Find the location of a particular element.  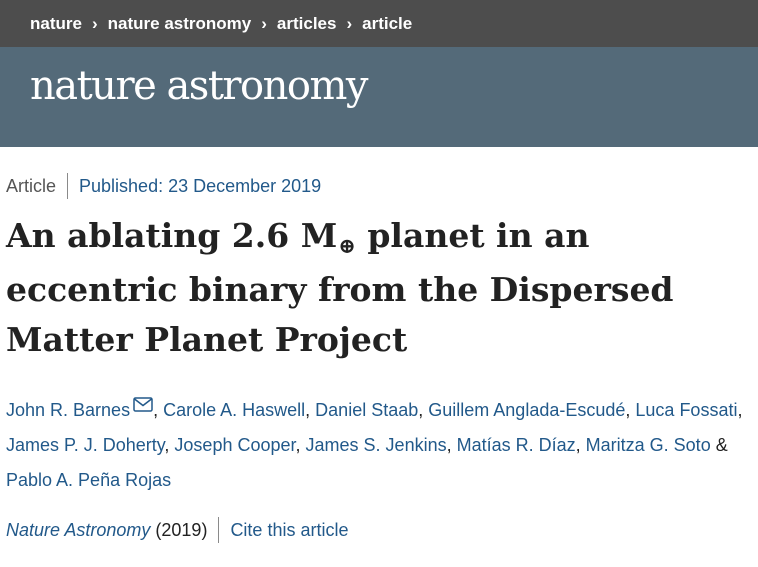

author-link: Joseph Cooper is located at coordinates (235, 445).